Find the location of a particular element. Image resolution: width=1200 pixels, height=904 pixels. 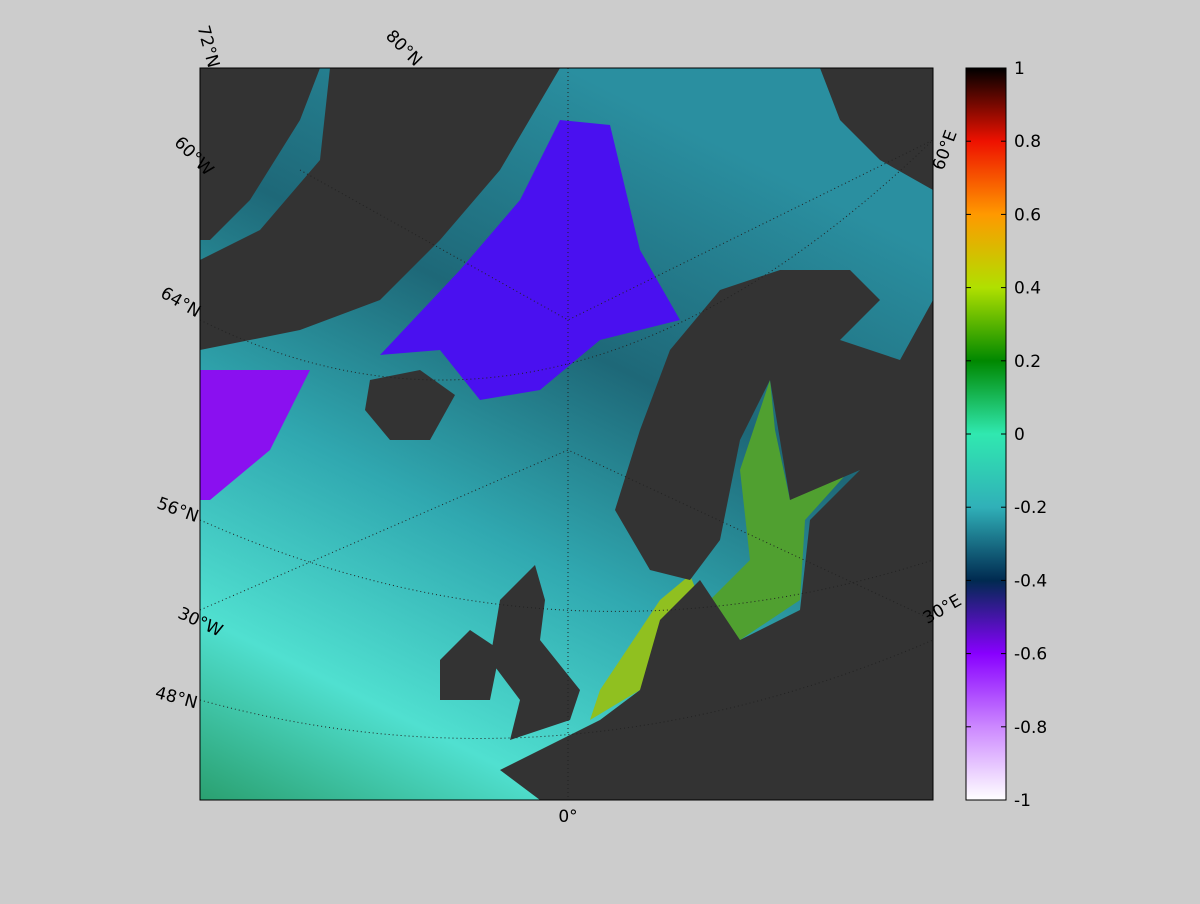

colorbar-tick-label: -0.6 is located at coordinates (1030, 655).